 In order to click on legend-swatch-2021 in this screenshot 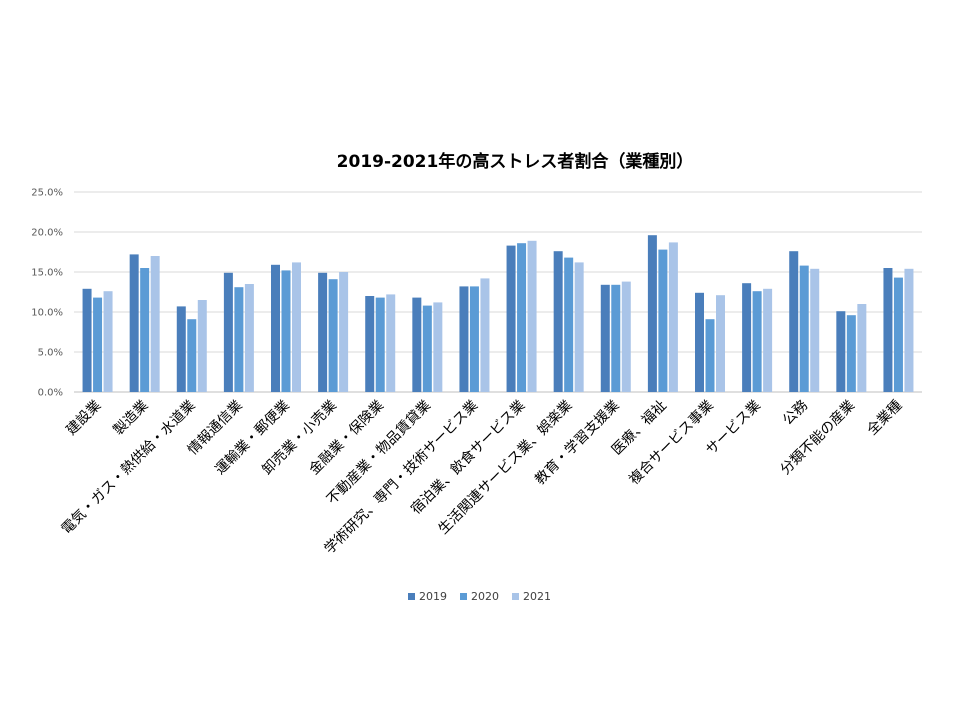, I will do `click(515, 596)`.